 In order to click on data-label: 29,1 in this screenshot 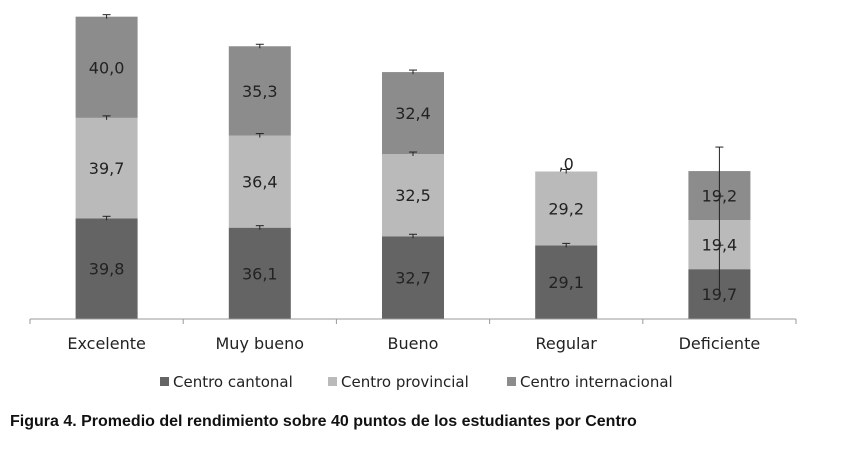, I will do `click(566, 282)`.